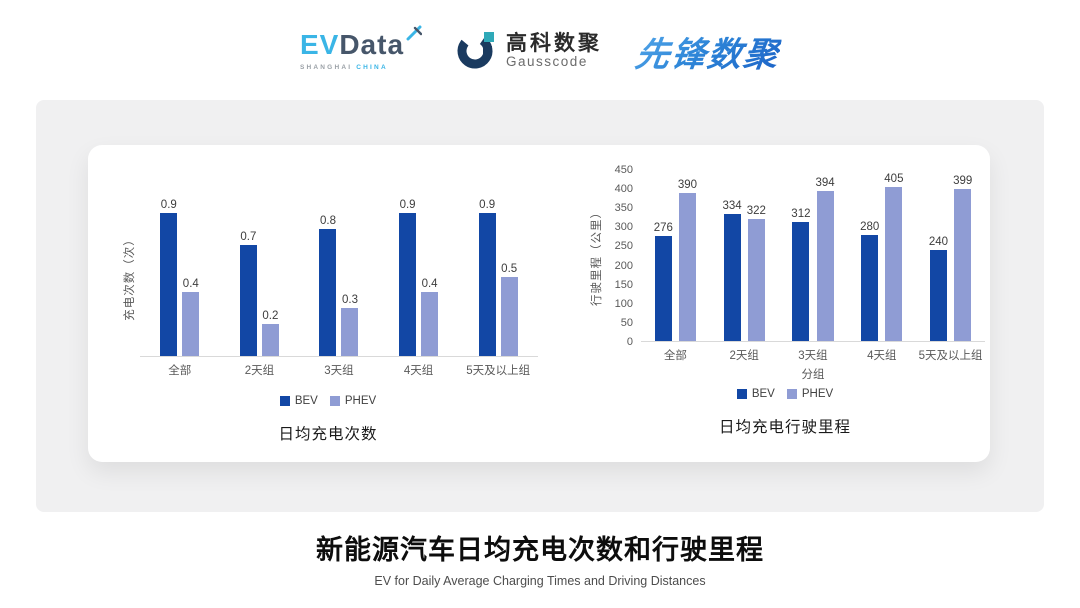  Describe the element at coordinates (784, 427) in the screenshot. I see `chart-title: 日均充电行驶里程` at that location.